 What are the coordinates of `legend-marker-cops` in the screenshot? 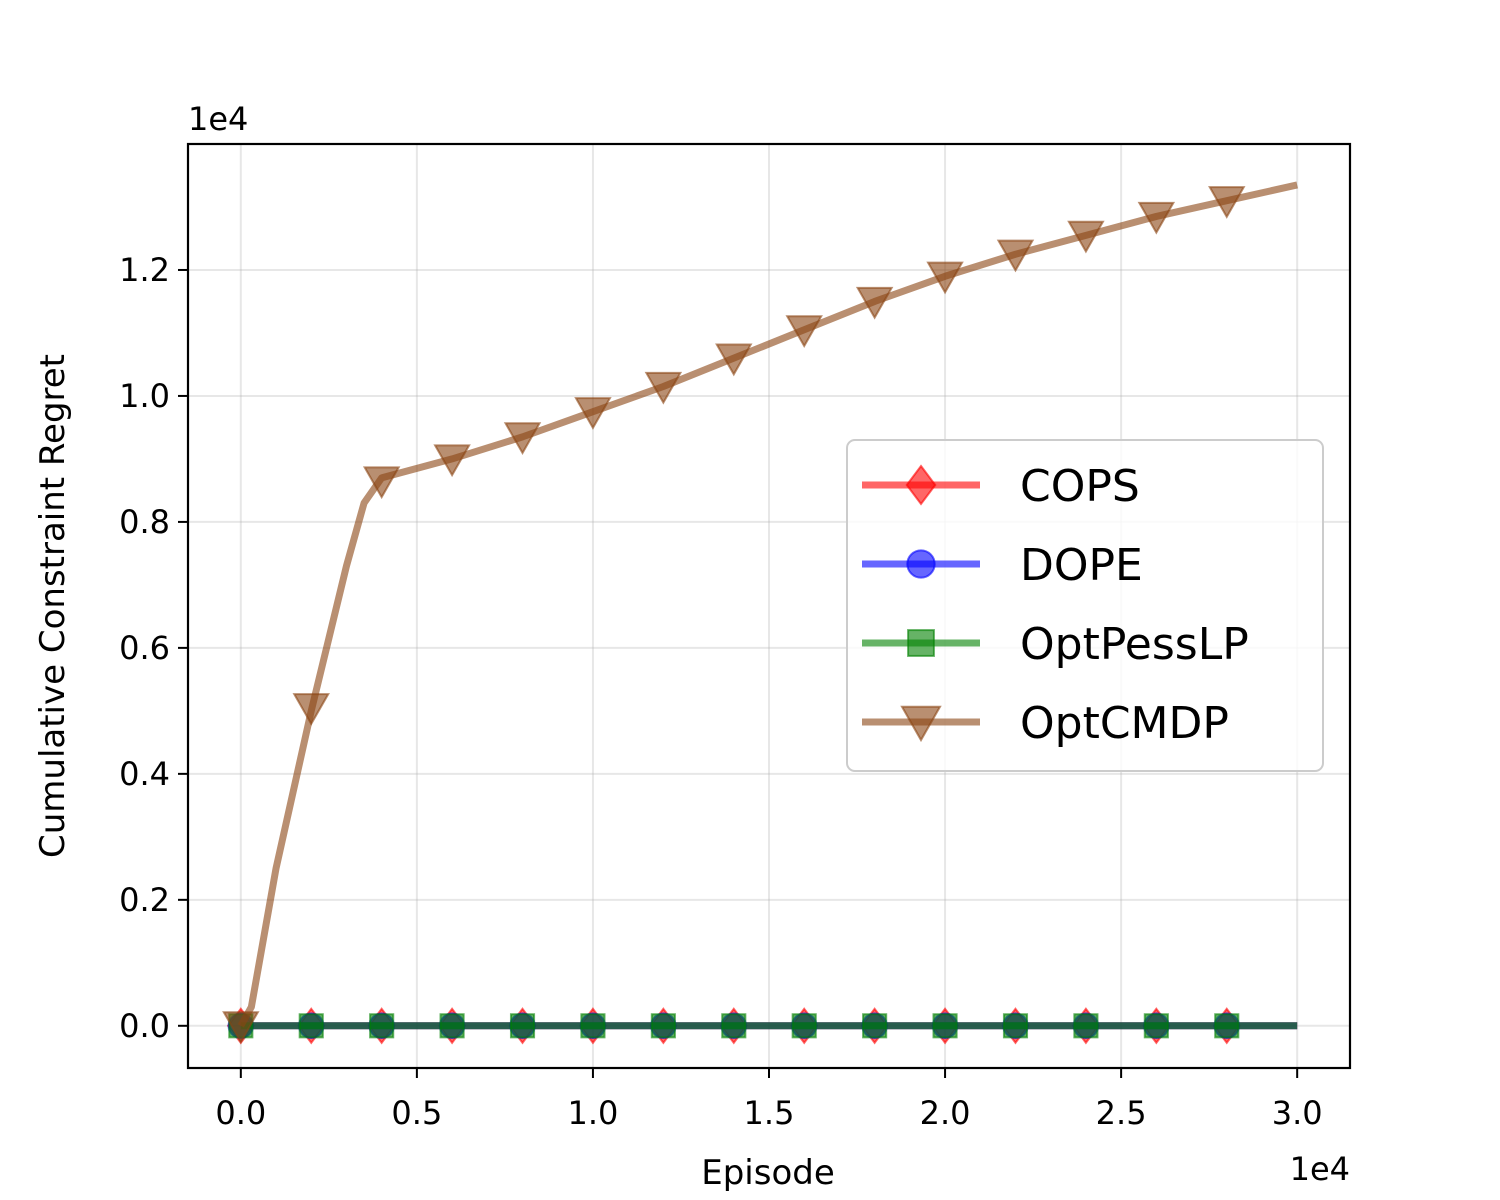 It's located at (921, 485).